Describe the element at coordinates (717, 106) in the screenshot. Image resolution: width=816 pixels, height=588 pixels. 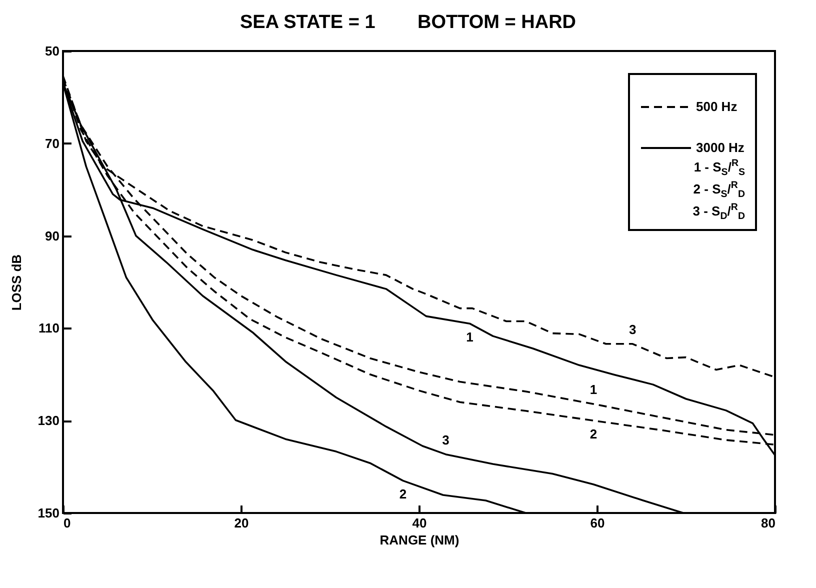
I see `legend-label: 500 Hz` at that location.